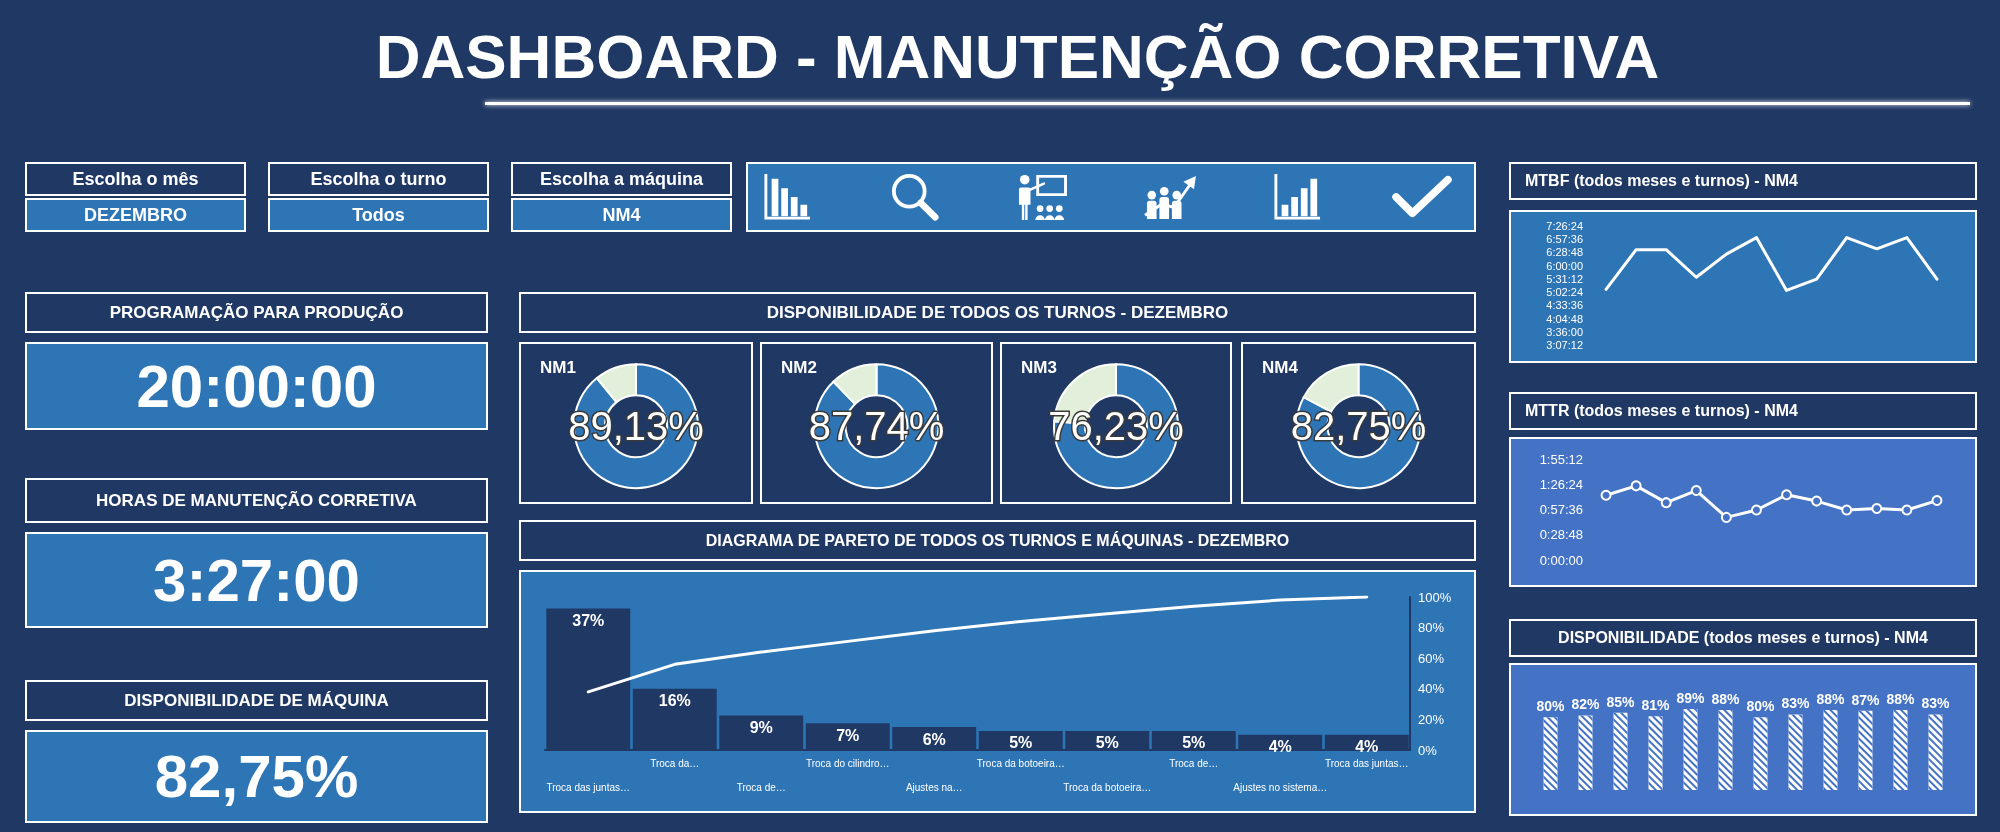 The image size is (2000, 832). I want to click on text: HORAS DE MANUTENÇÃO CORRETIVA, so click(256, 500).